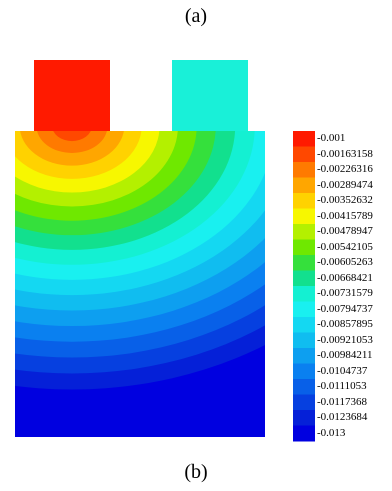 The width and height of the screenshot is (392, 491). What do you see at coordinates (196, 472) in the screenshot?
I see `caption-bottom: (b)` at bounding box center [196, 472].